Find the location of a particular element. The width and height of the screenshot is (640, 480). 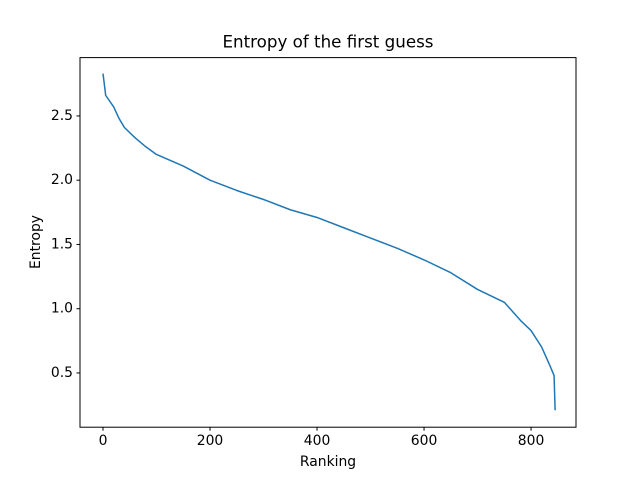

y-tick-label: 1.5 is located at coordinates (62, 244).